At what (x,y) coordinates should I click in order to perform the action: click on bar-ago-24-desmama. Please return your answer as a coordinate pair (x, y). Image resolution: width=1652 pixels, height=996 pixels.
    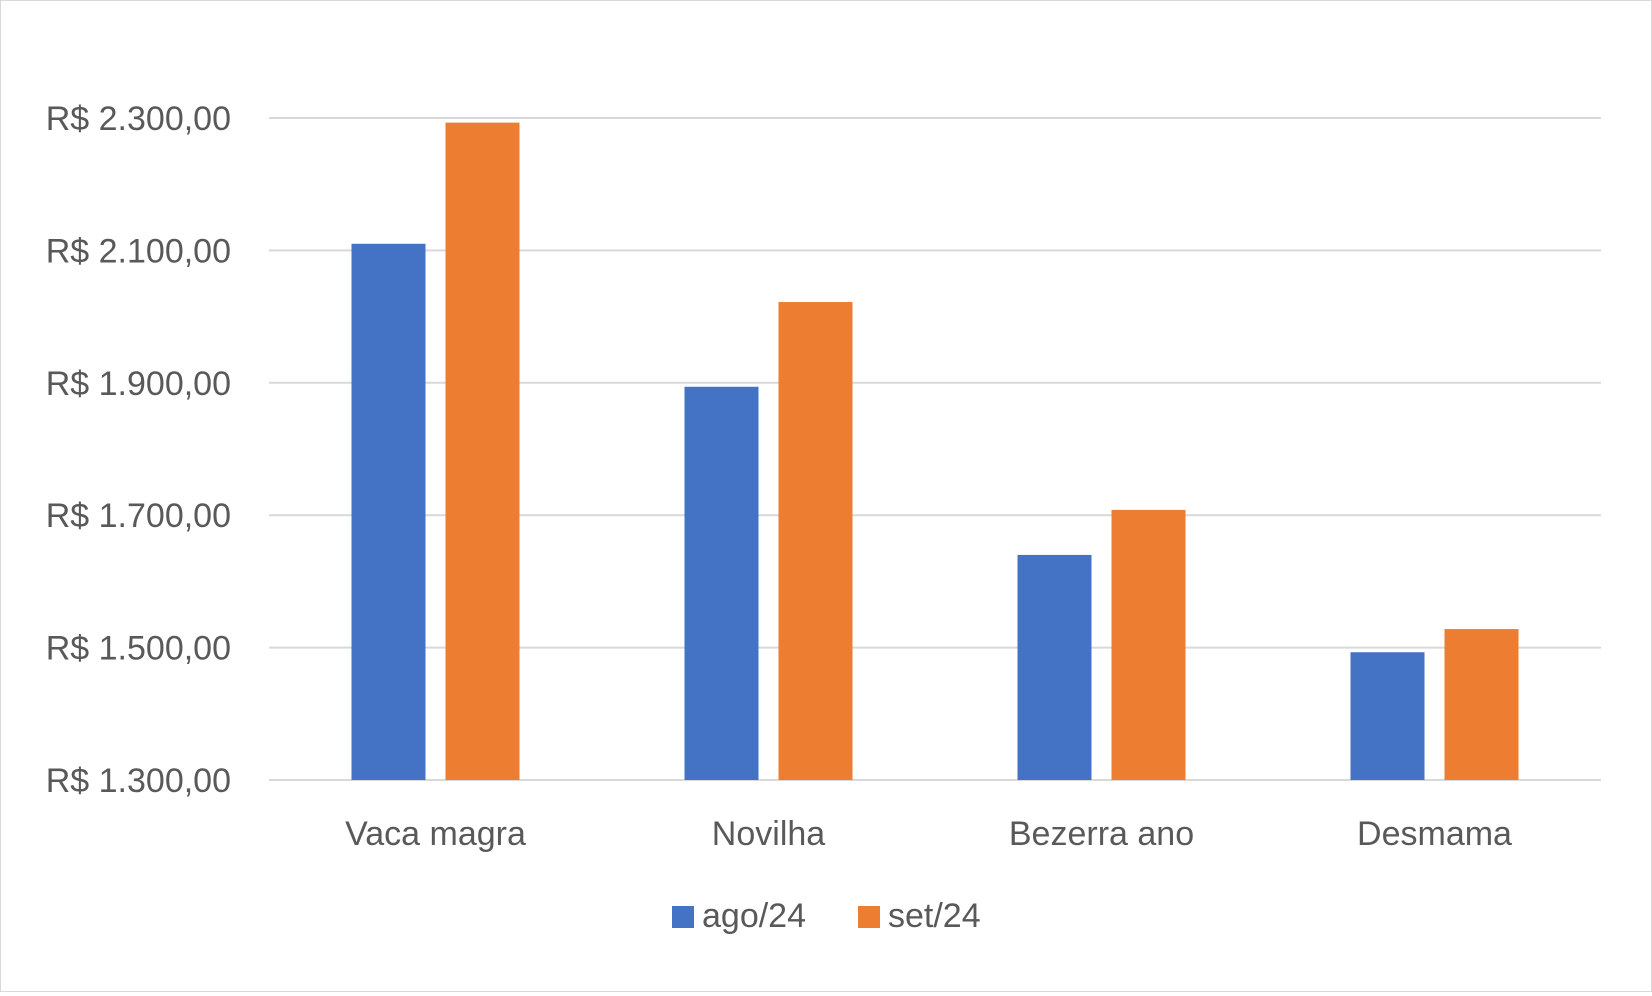
    Looking at the image, I should click on (1387, 716).